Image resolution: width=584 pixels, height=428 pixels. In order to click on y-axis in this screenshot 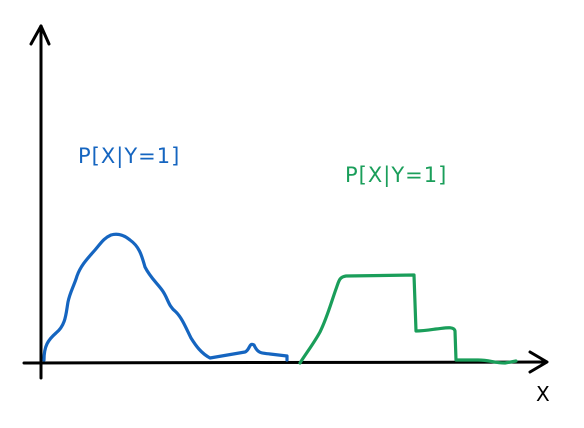, I will do `click(40, 202)`.